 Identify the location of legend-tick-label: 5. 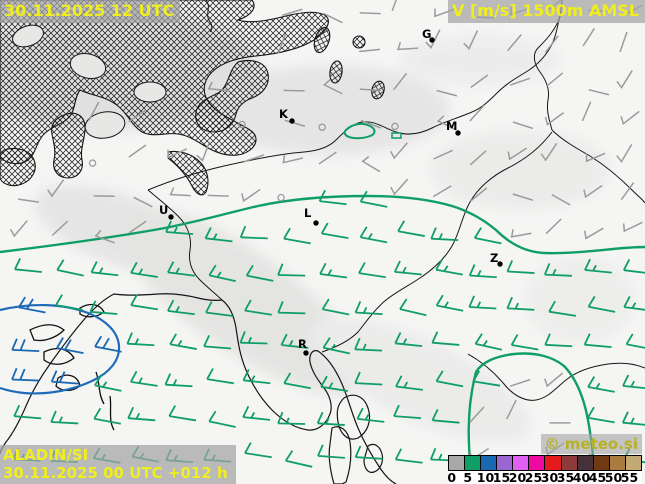
(468, 477).